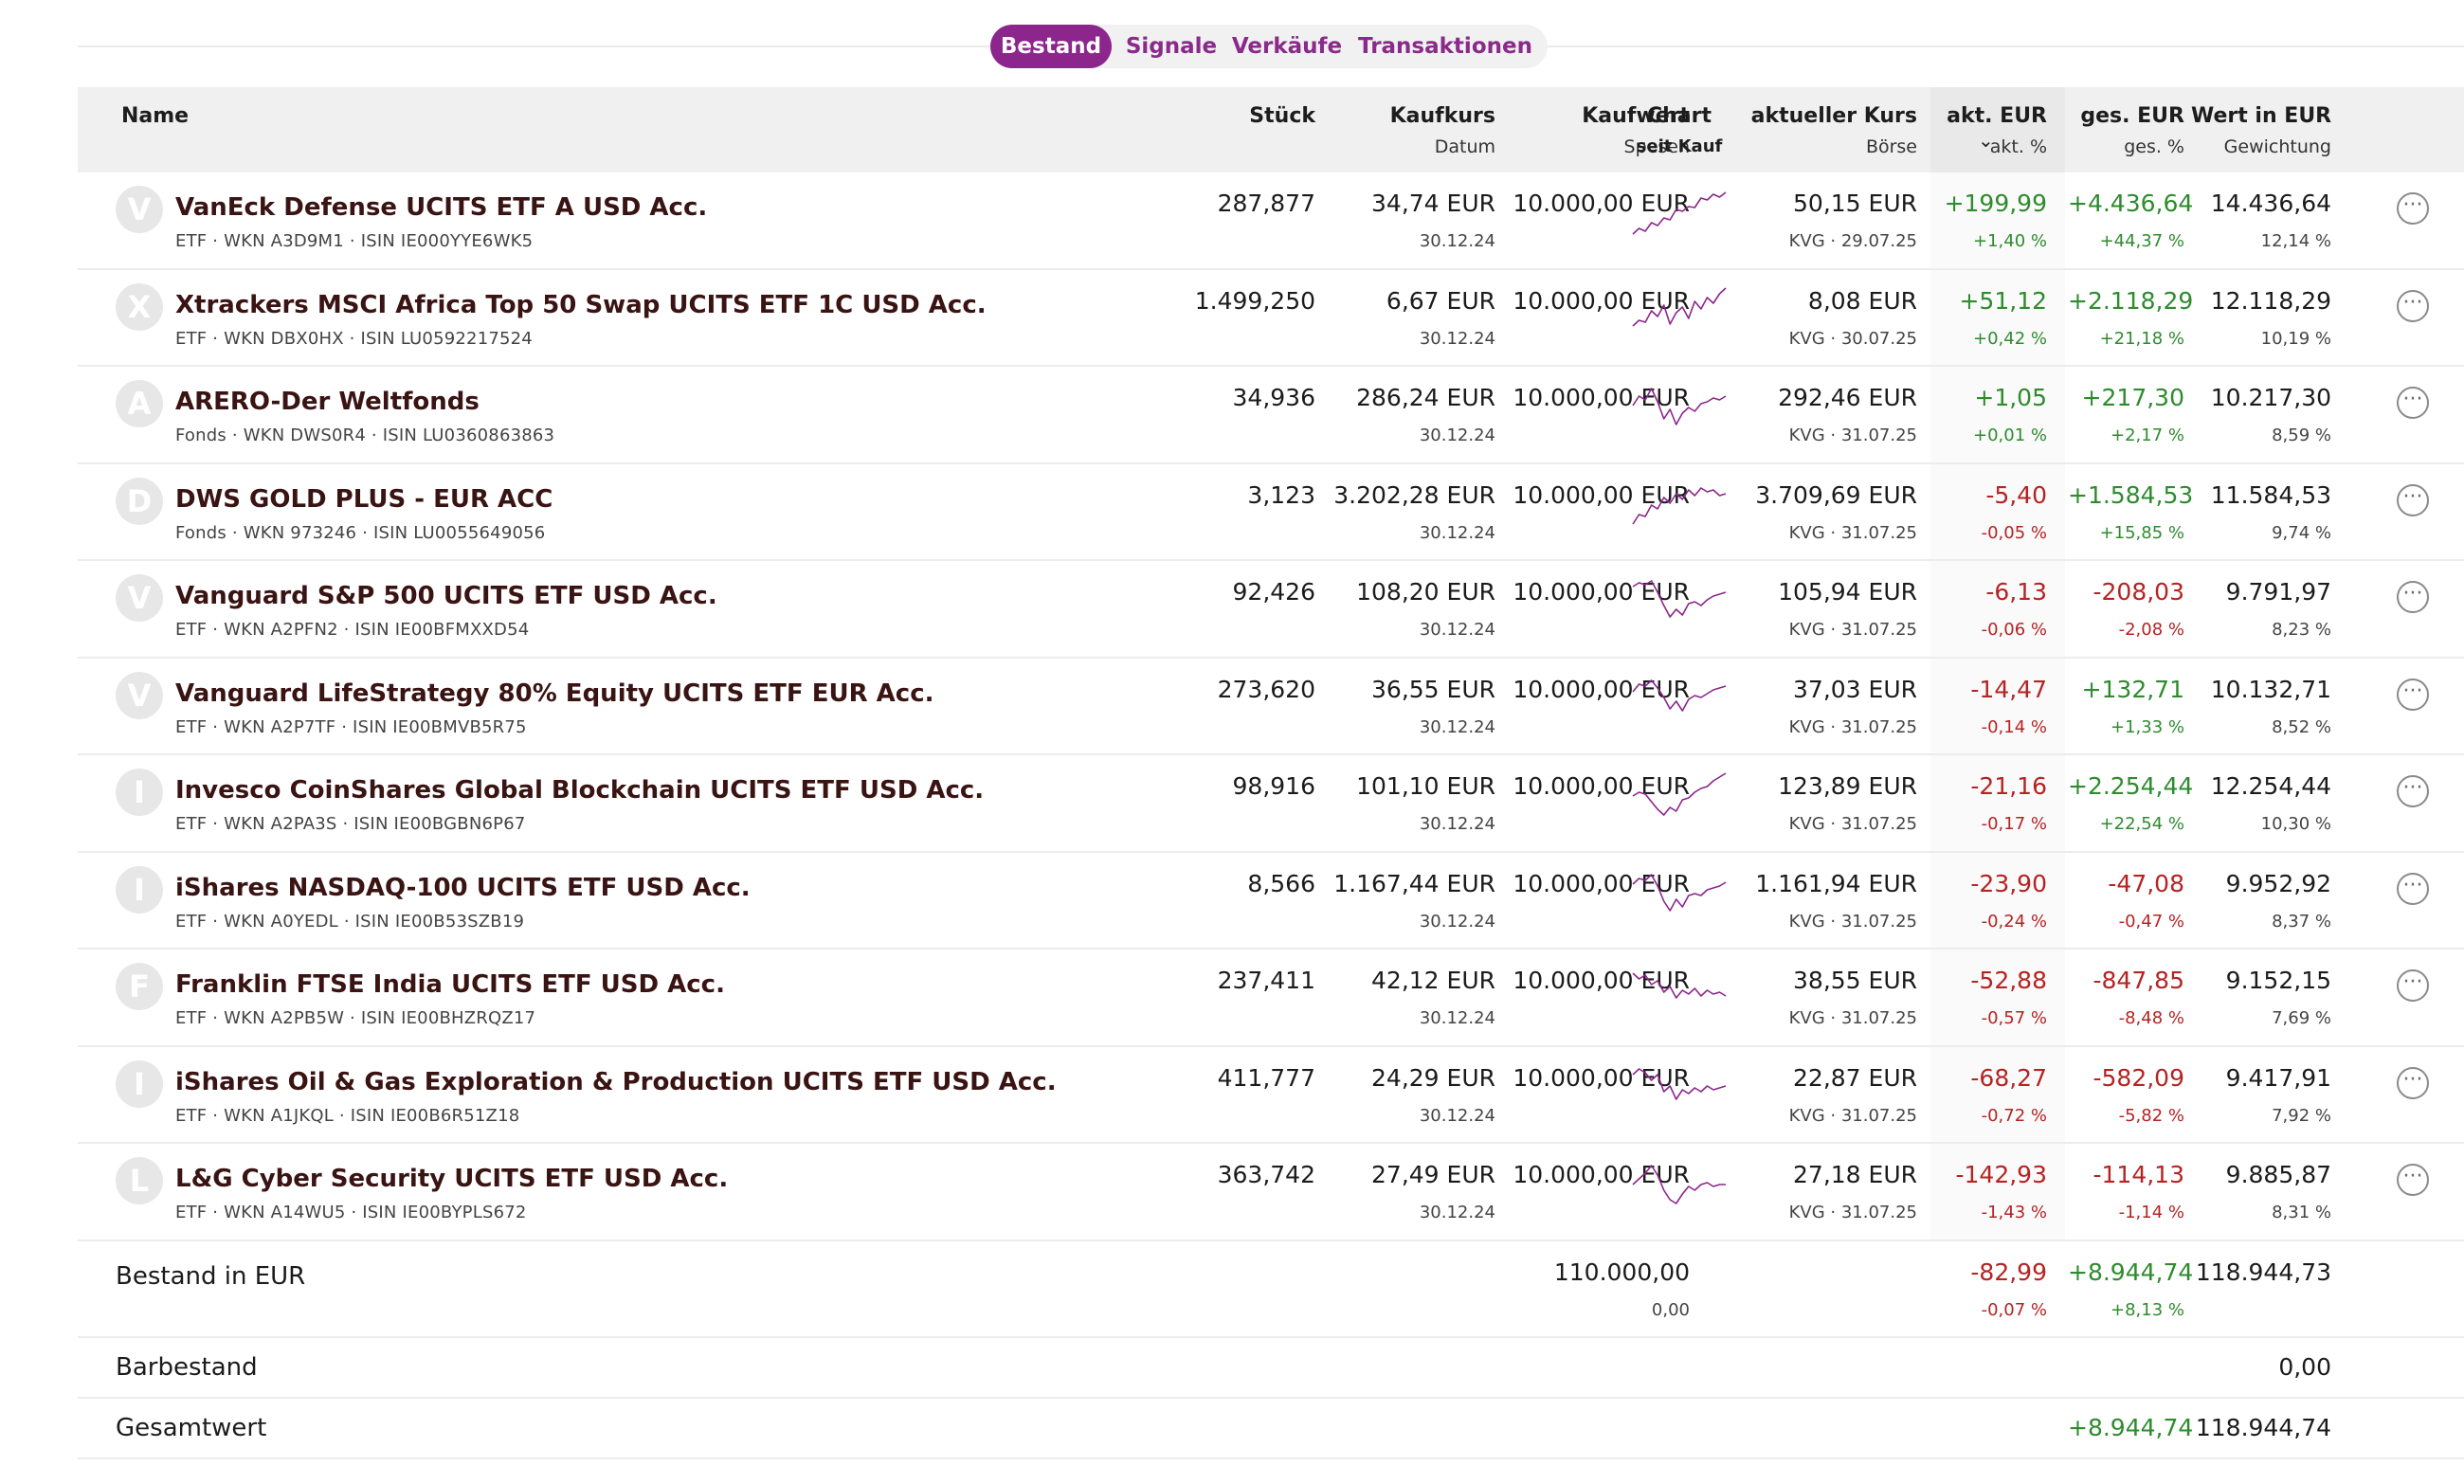 The image size is (2464, 1484). I want to click on fund-avatar: L, so click(139, 1180).